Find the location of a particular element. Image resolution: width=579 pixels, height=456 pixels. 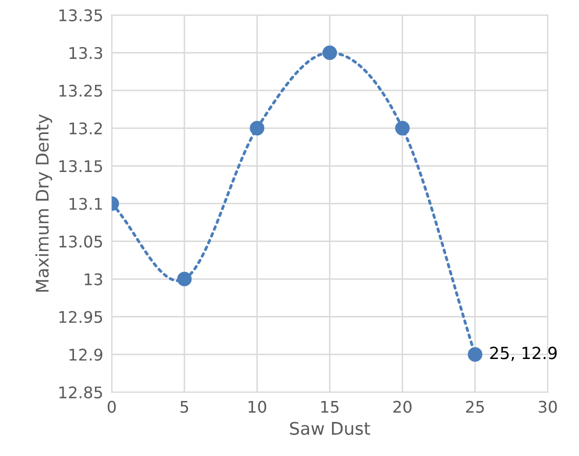

y-tick-label: 13.15 is located at coordinates (80, 166).